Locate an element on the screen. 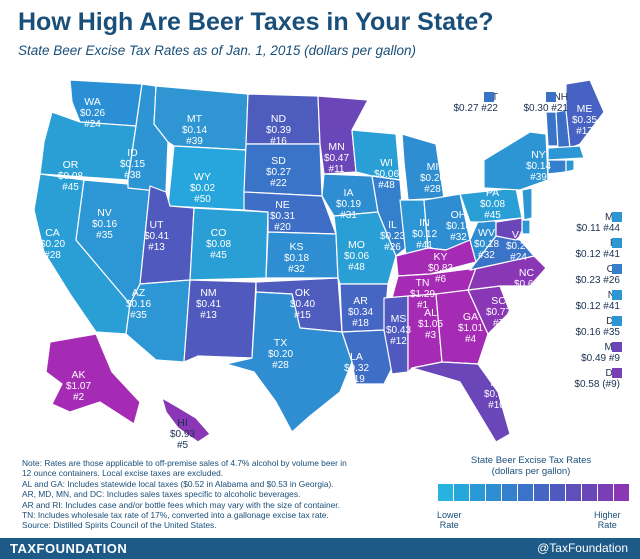  label-il: IL $0.23 #26 is located at coordinates (393, 236).